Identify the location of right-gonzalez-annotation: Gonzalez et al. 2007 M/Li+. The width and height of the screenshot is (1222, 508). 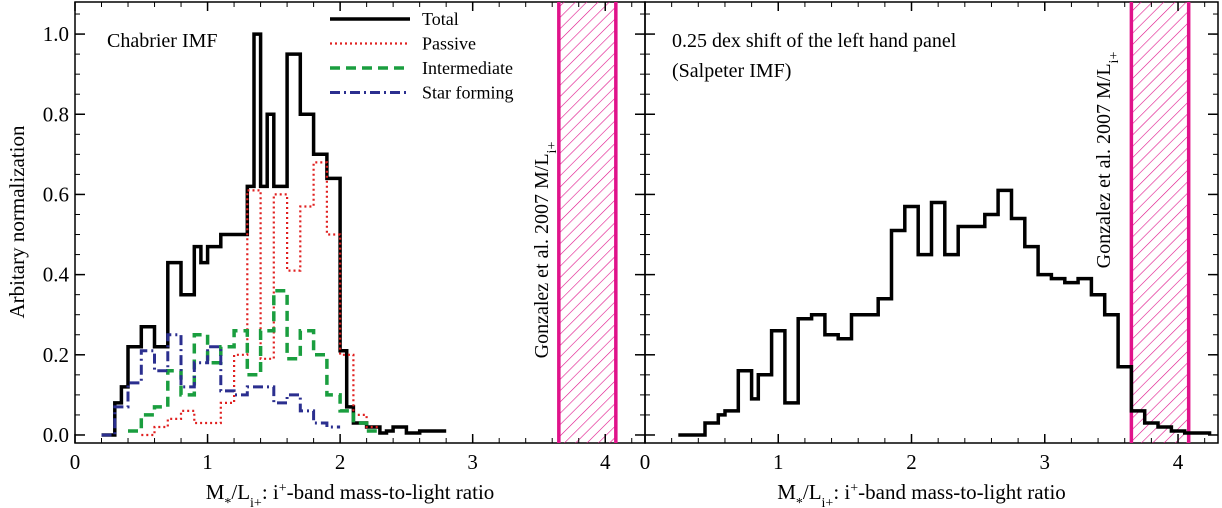
(1107, 160).